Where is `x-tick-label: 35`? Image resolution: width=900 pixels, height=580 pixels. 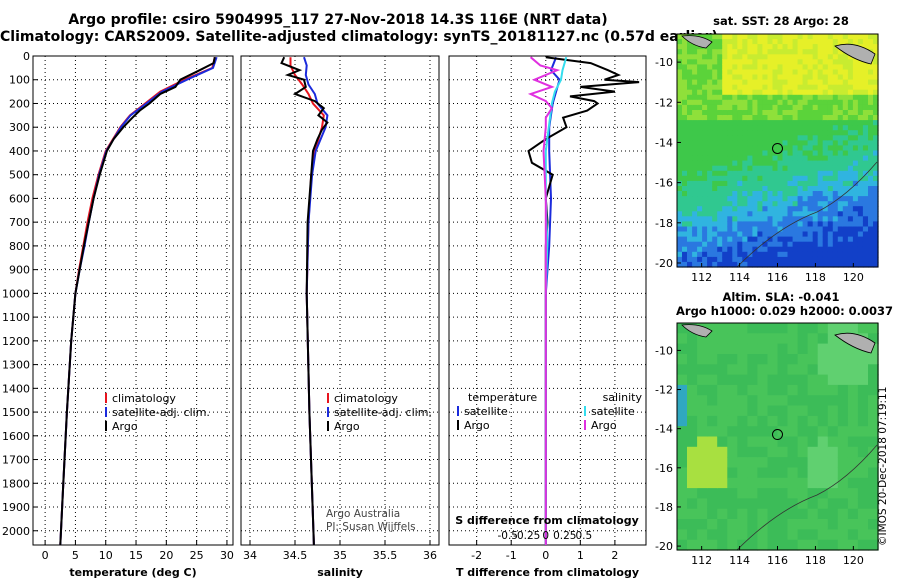 x-tick-label: 35 is located at coordinates (340, 555).